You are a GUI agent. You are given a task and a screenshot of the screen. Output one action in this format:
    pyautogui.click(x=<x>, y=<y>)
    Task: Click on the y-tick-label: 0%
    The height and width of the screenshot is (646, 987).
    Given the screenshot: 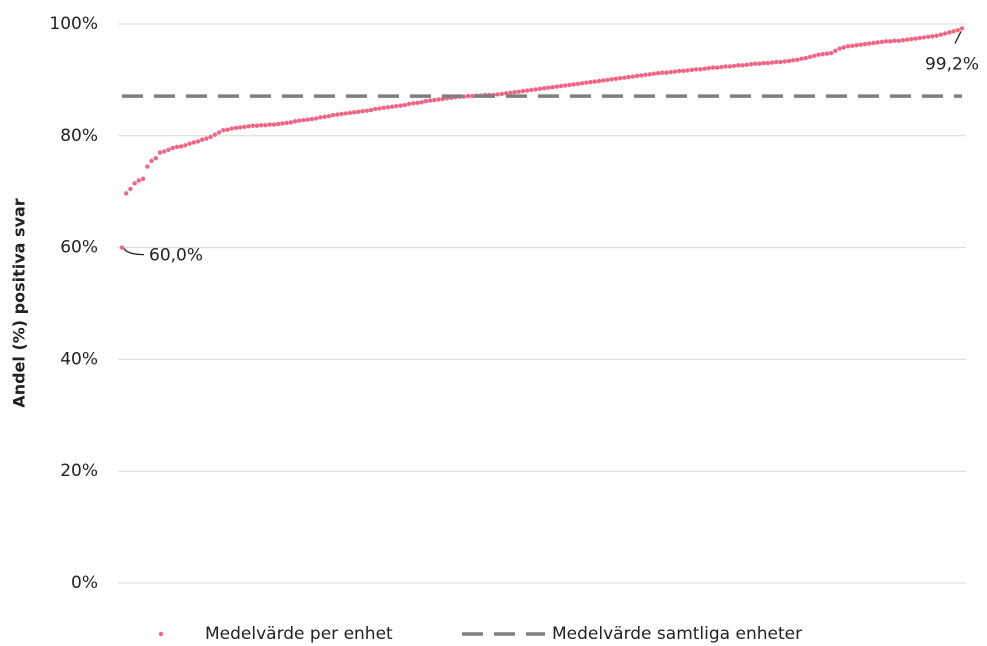 What is the action you would take?
    pyautogui.click(x=84, y=583)
    